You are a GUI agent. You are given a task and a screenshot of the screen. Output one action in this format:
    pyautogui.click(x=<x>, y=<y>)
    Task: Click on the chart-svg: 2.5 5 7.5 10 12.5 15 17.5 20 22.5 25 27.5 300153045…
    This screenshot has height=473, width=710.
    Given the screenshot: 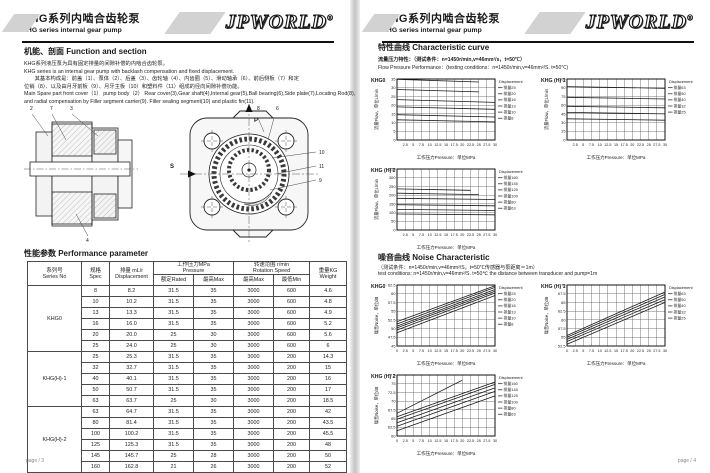 What is the action you would take?
    pyautogui.click(x=617, y=118)
    